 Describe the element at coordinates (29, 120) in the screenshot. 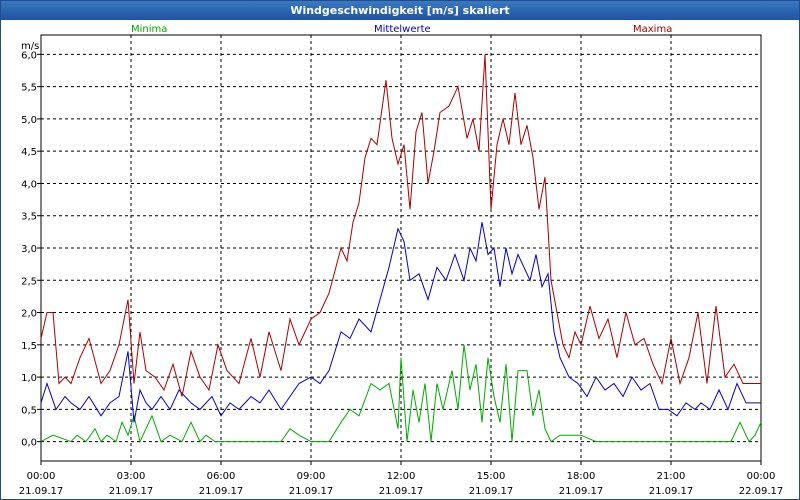

I see `y-tick-label: 5,0` at that location.